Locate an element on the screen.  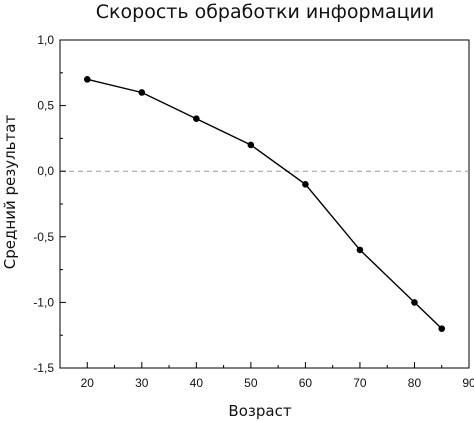
y-axis-label: Средний результат is located at coordinates (10, 192).